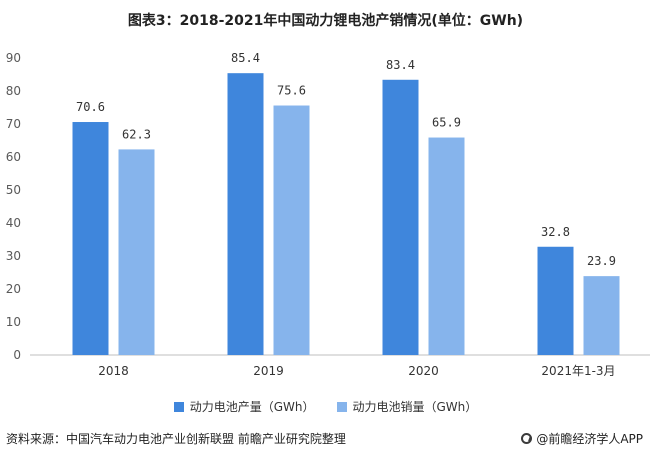  I want to click on legend-item-production: 动力电池产量（GWh）, so click(244, 406).